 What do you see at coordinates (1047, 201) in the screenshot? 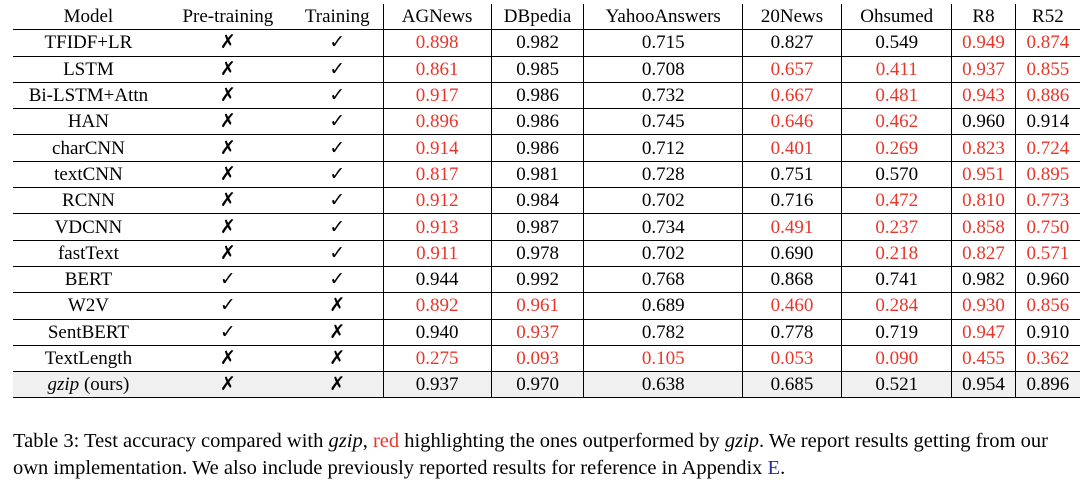
I see `cell-value: 0.773` at bounding box center [1047, 201].